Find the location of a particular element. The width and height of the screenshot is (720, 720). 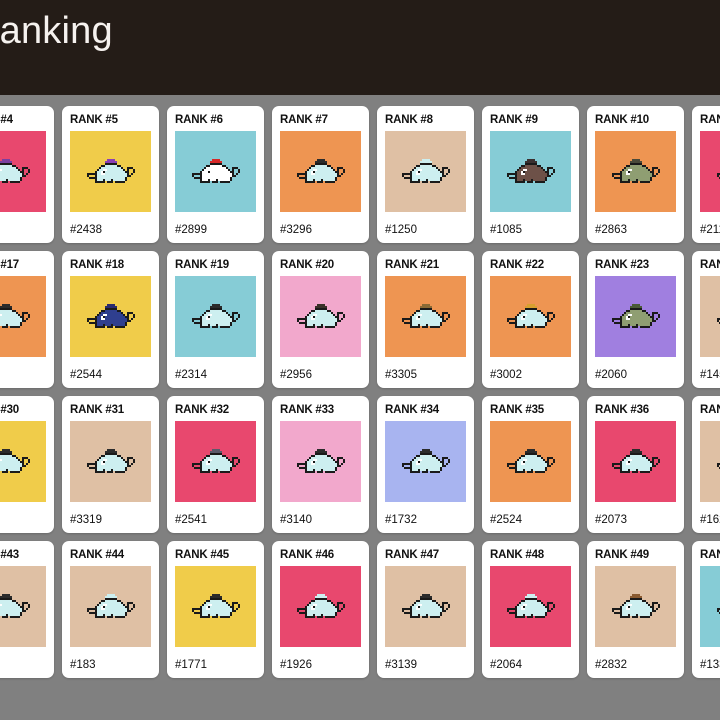

ranking-card: RANK #49 #2832 is located at coordinates (635, 609).